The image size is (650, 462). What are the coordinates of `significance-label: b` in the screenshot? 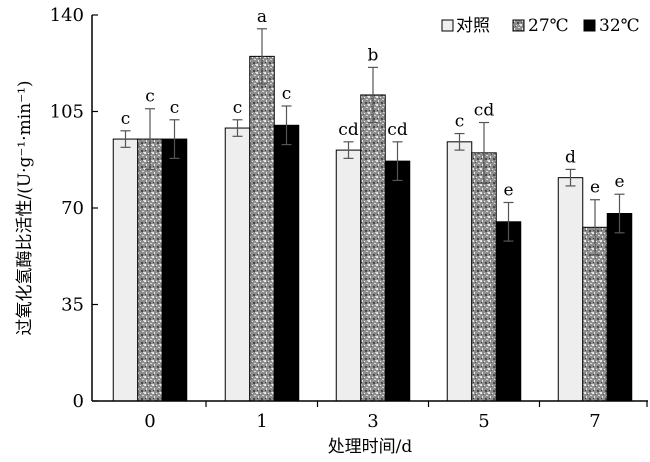 It's located at (373, 55).